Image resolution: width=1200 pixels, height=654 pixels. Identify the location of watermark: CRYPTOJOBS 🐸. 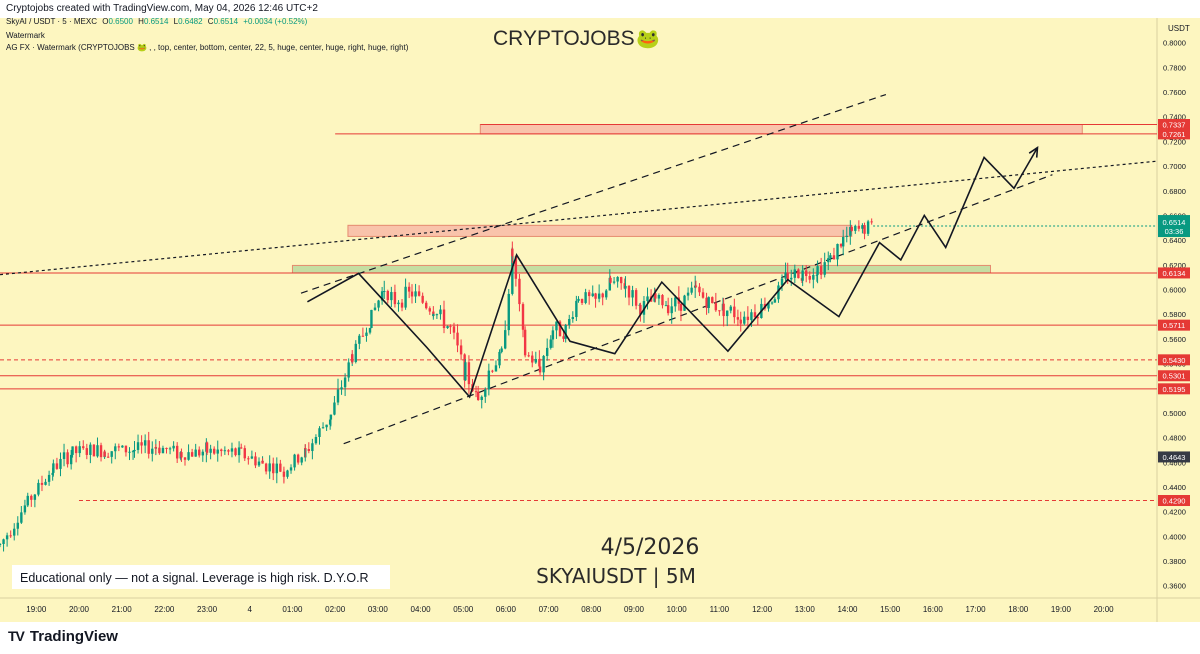
(576, 38).